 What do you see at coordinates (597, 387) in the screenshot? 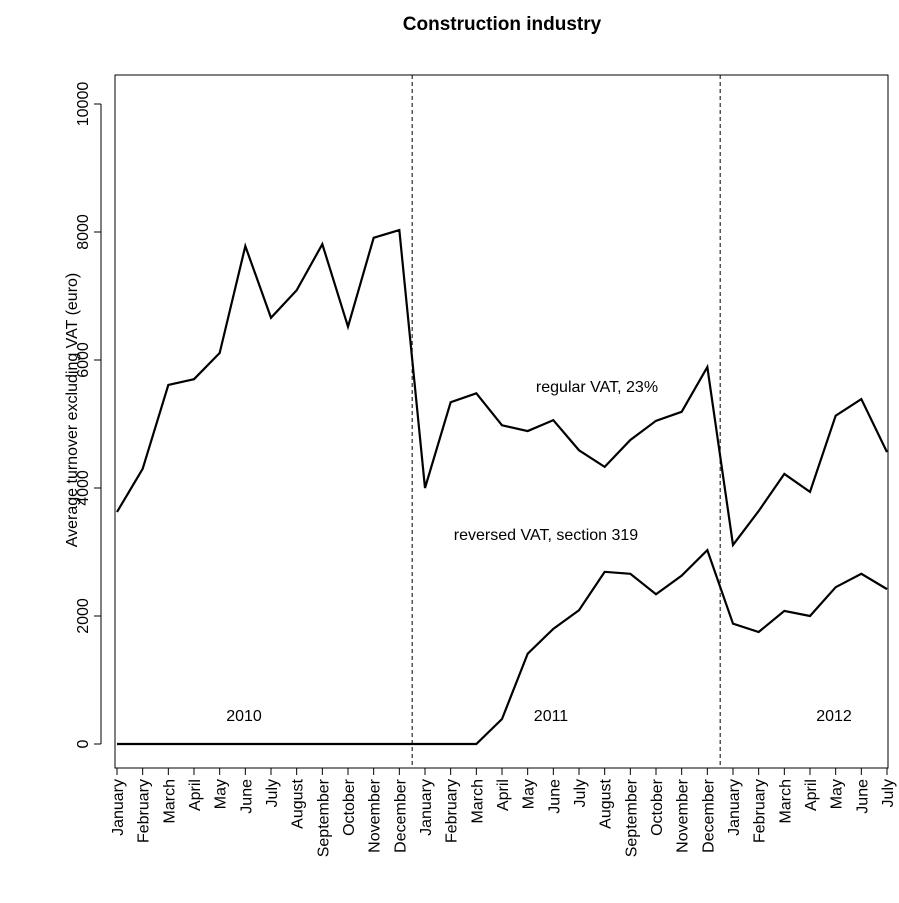
I see `series-label: regular VAT, 23%` at bounding box center [597, 387].